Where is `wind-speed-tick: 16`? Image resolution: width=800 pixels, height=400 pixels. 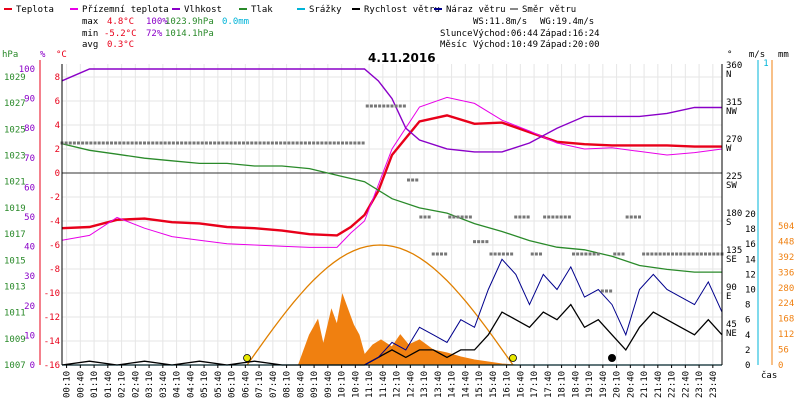
wind-speed-tick: 16 is located at coordinates (750, 245).